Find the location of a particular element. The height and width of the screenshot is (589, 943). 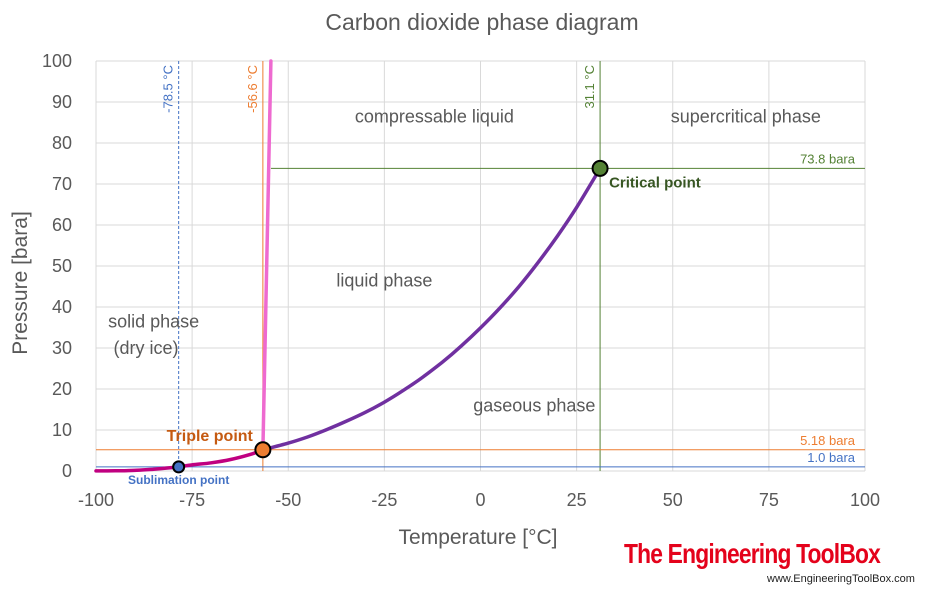

region-label: solid phase is located at coordinates (153, 322).